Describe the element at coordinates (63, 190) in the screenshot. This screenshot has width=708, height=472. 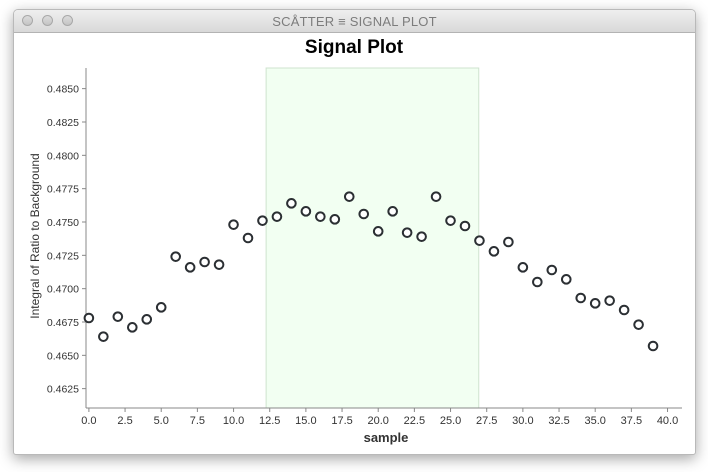
I see `y-tick-label: 0.4775` at that location.